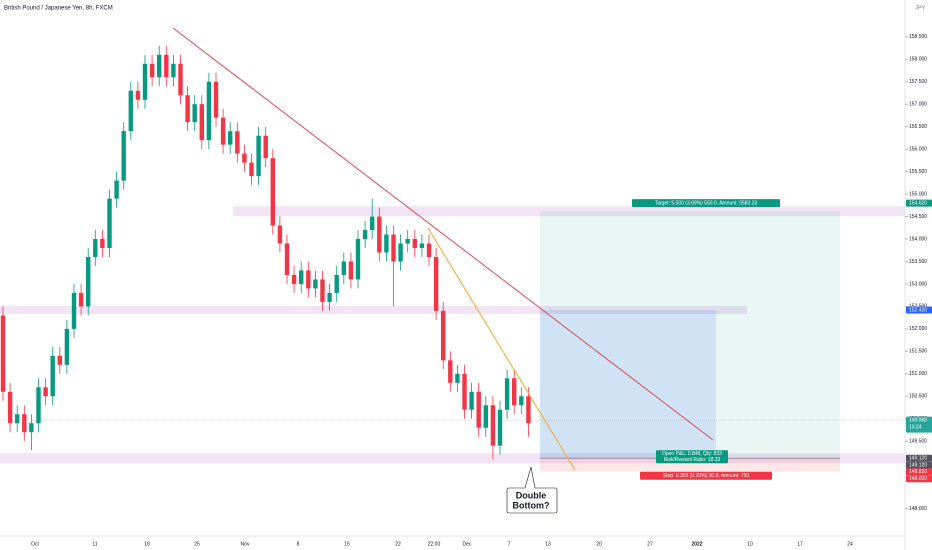 The width and height of the screenshot is (932, 550). Describe the element at coordinates (599, 544) in the screenshot. I see `x-tick-label: 20` at that location.